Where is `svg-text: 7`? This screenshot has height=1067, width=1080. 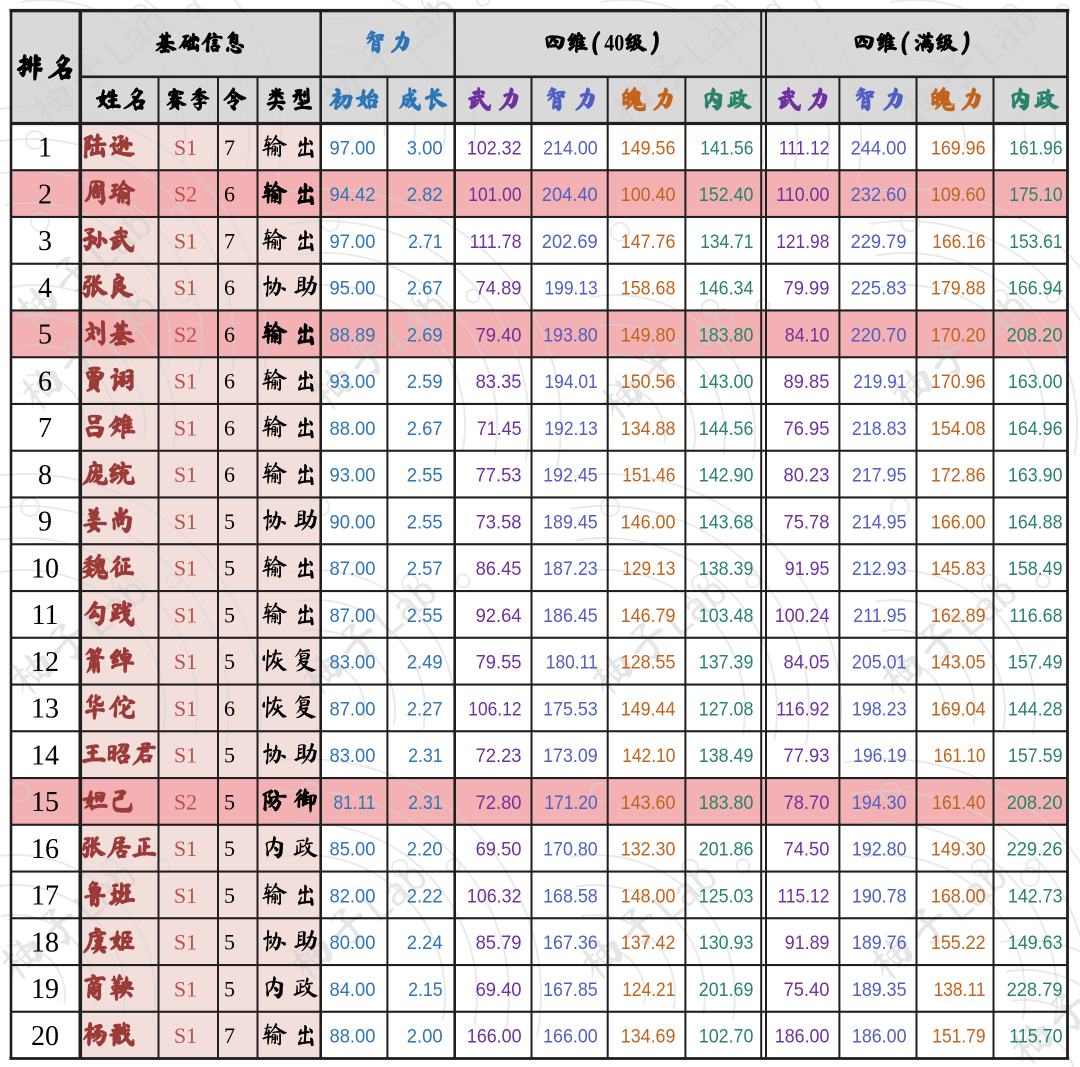
svg-text: 7 is located at coordinates (229, 1035).